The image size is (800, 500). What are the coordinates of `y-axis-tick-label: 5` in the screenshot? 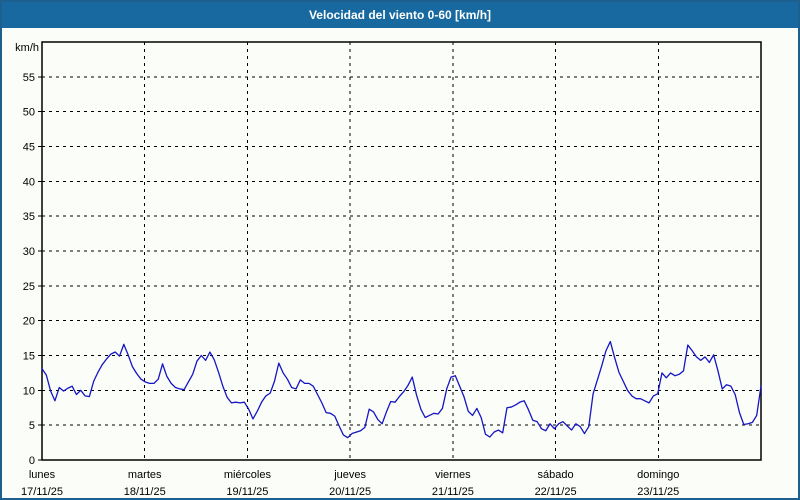 It's located at (32, 426).